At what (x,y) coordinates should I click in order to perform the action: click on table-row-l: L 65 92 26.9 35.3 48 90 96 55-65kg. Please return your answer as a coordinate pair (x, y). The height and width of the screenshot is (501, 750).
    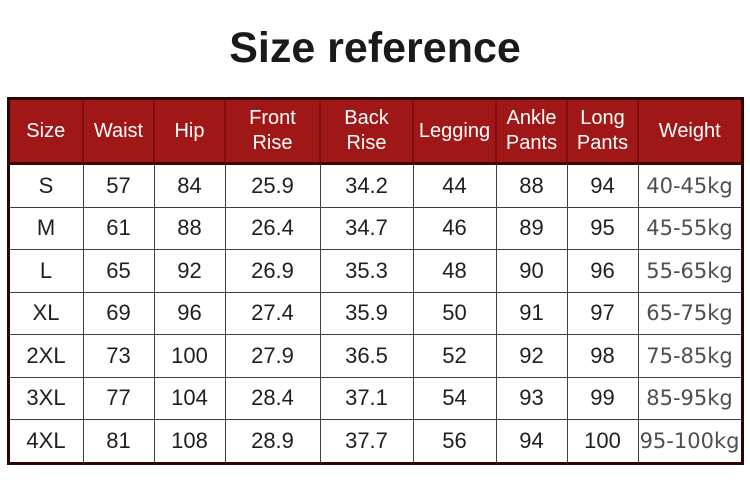
    Looking at the image, I should click on (375, 271).